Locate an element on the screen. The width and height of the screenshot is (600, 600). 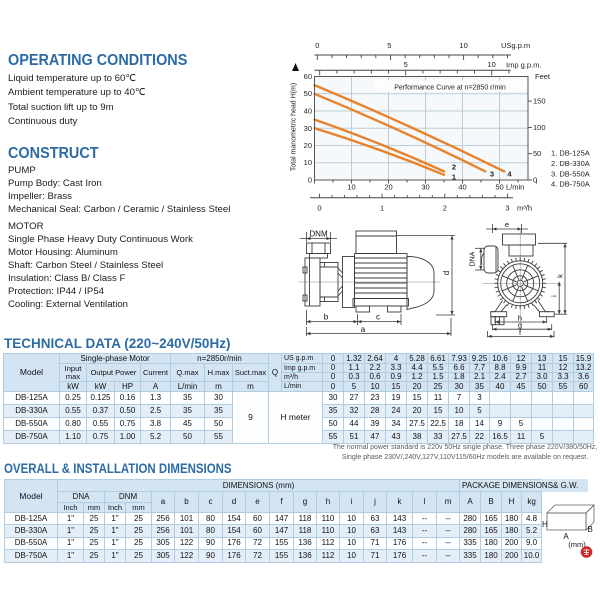
svg-text: DNA is located at coordinates (473, 258).